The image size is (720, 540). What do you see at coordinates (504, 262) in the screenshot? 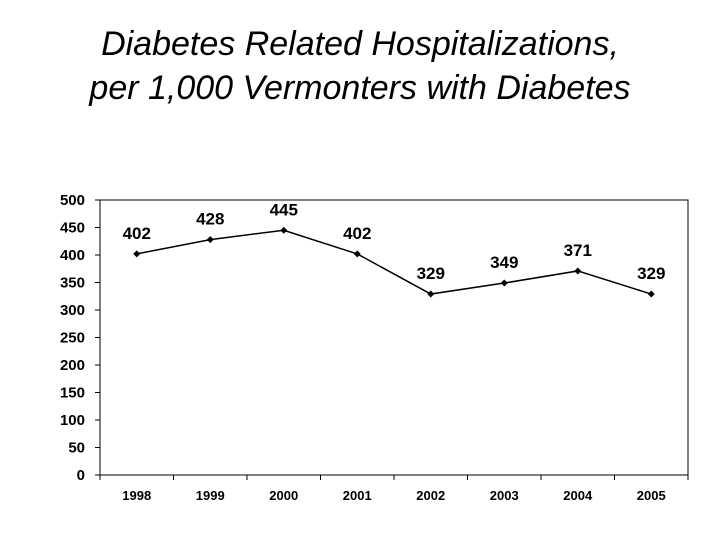
I see `data-label: 349` at bounding box center [504, 262].